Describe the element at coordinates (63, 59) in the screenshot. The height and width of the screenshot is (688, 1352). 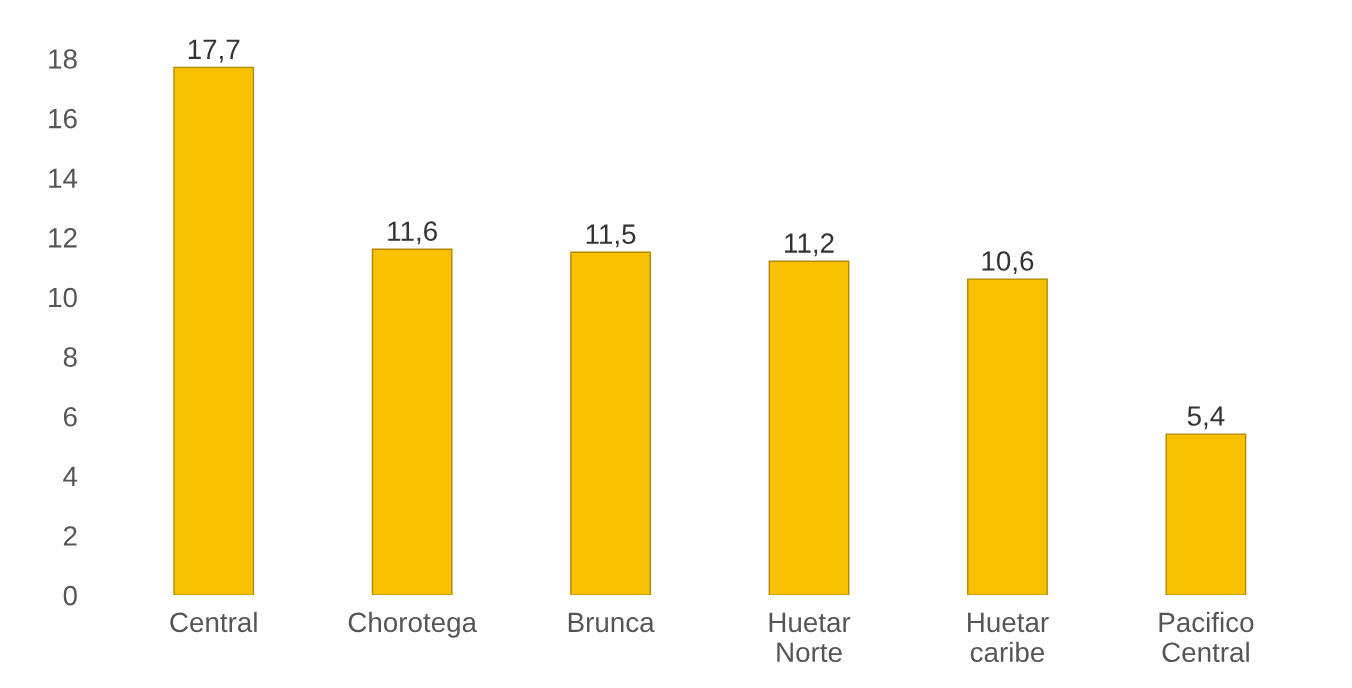
I see `y-tick-label: 18` at that location.